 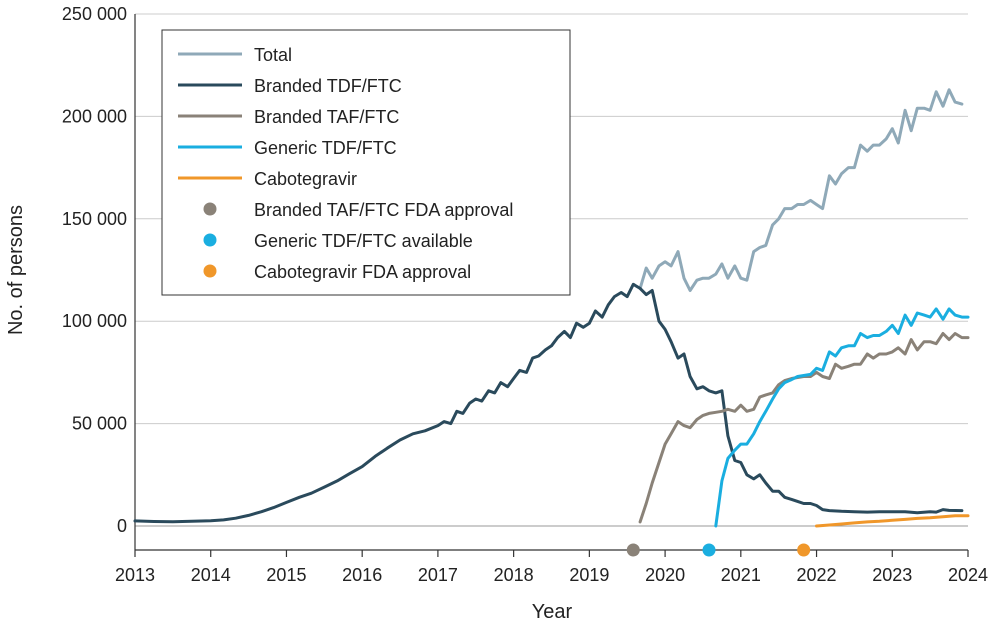 What do you see at coordinates (122, 526) in the screenshot?
I see `y-tick-label: 0` at bounding box center [122, 526].